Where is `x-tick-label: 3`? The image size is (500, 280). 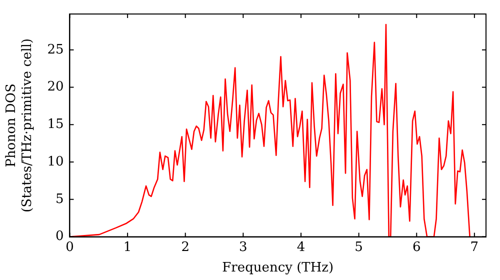 x-tick-label: 3 is located at coordinates (243, 247).